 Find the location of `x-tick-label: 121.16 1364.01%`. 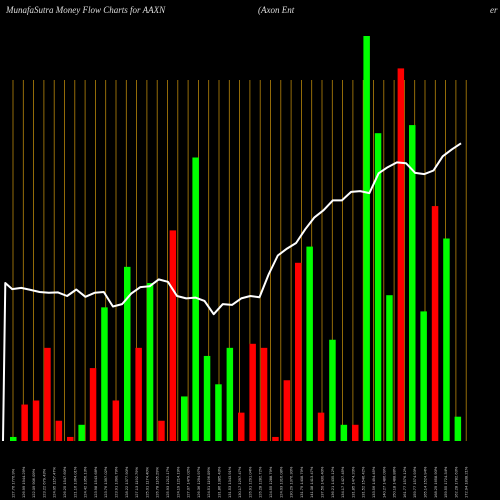

x-tick-label: 121.16 1364.01% is located at coordinates (74, 482).